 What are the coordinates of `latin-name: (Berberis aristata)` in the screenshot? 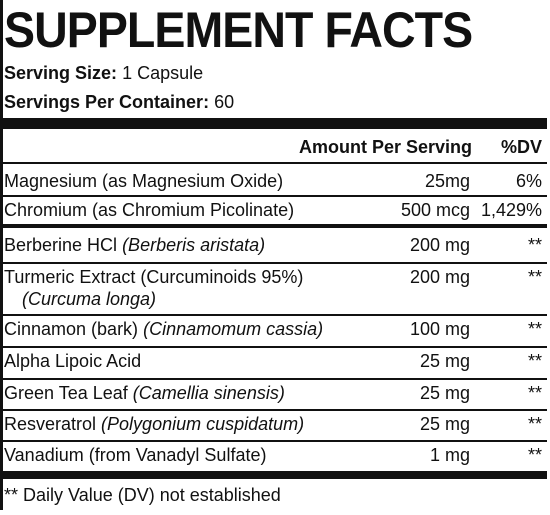 It's located at (194, 245).